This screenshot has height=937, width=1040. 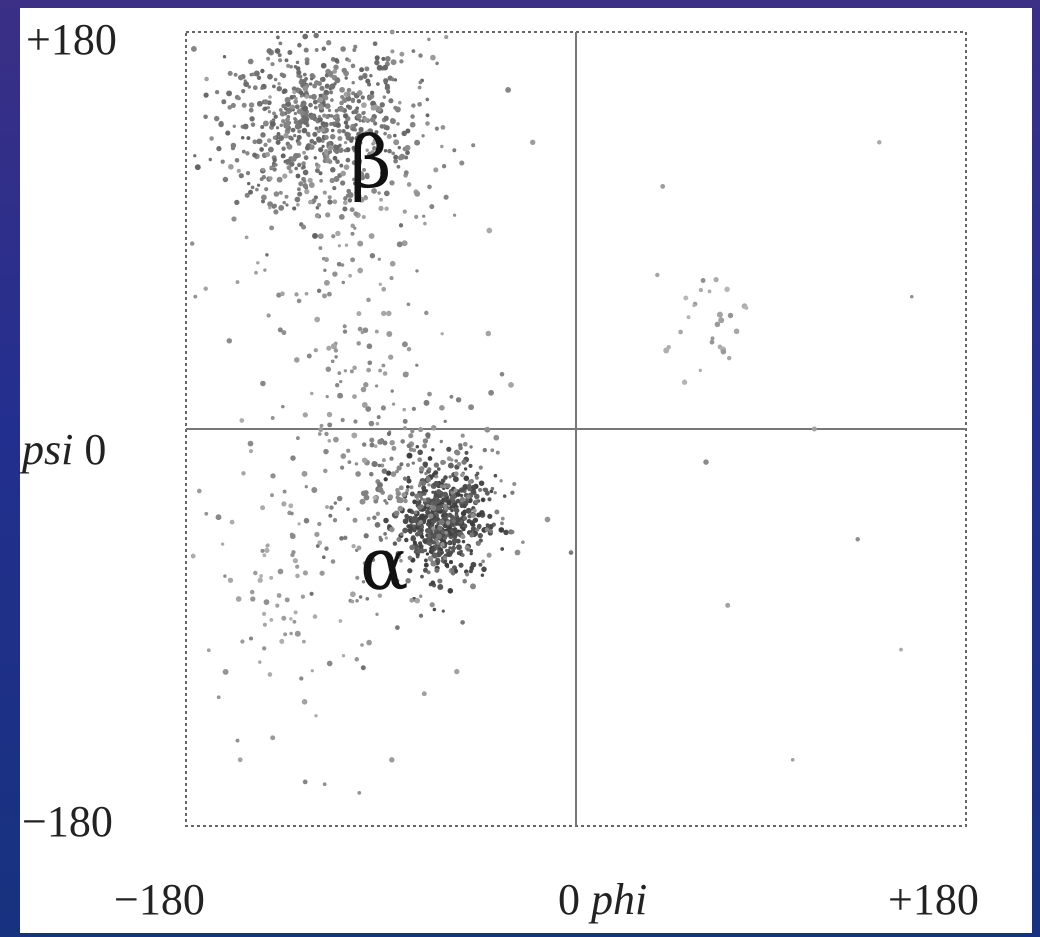 What do you see at coordinates (95, 449) in the screenshot?
I see `y-tick-zero: 0` at bounding box center [95, 449].